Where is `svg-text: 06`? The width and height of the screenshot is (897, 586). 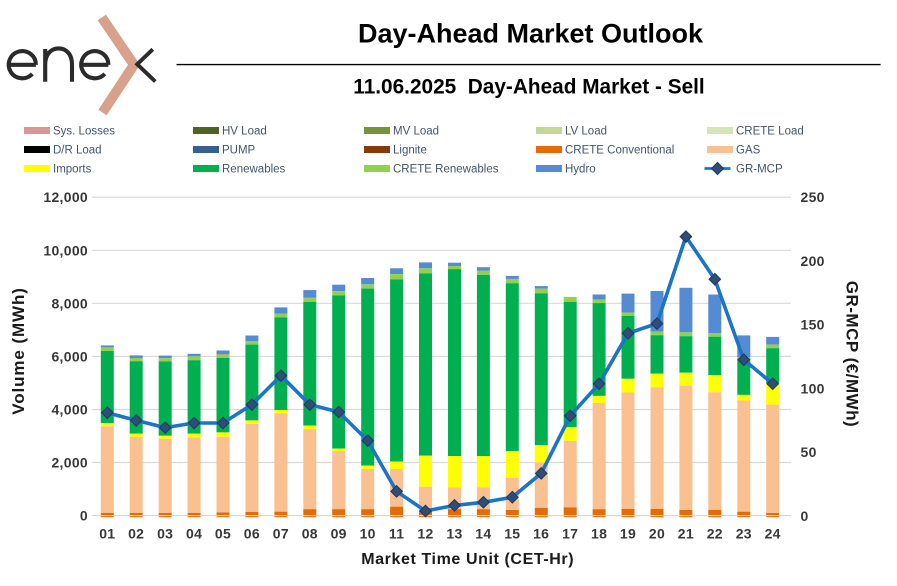
svg-text: 06 is located at coordinates (252, 534).